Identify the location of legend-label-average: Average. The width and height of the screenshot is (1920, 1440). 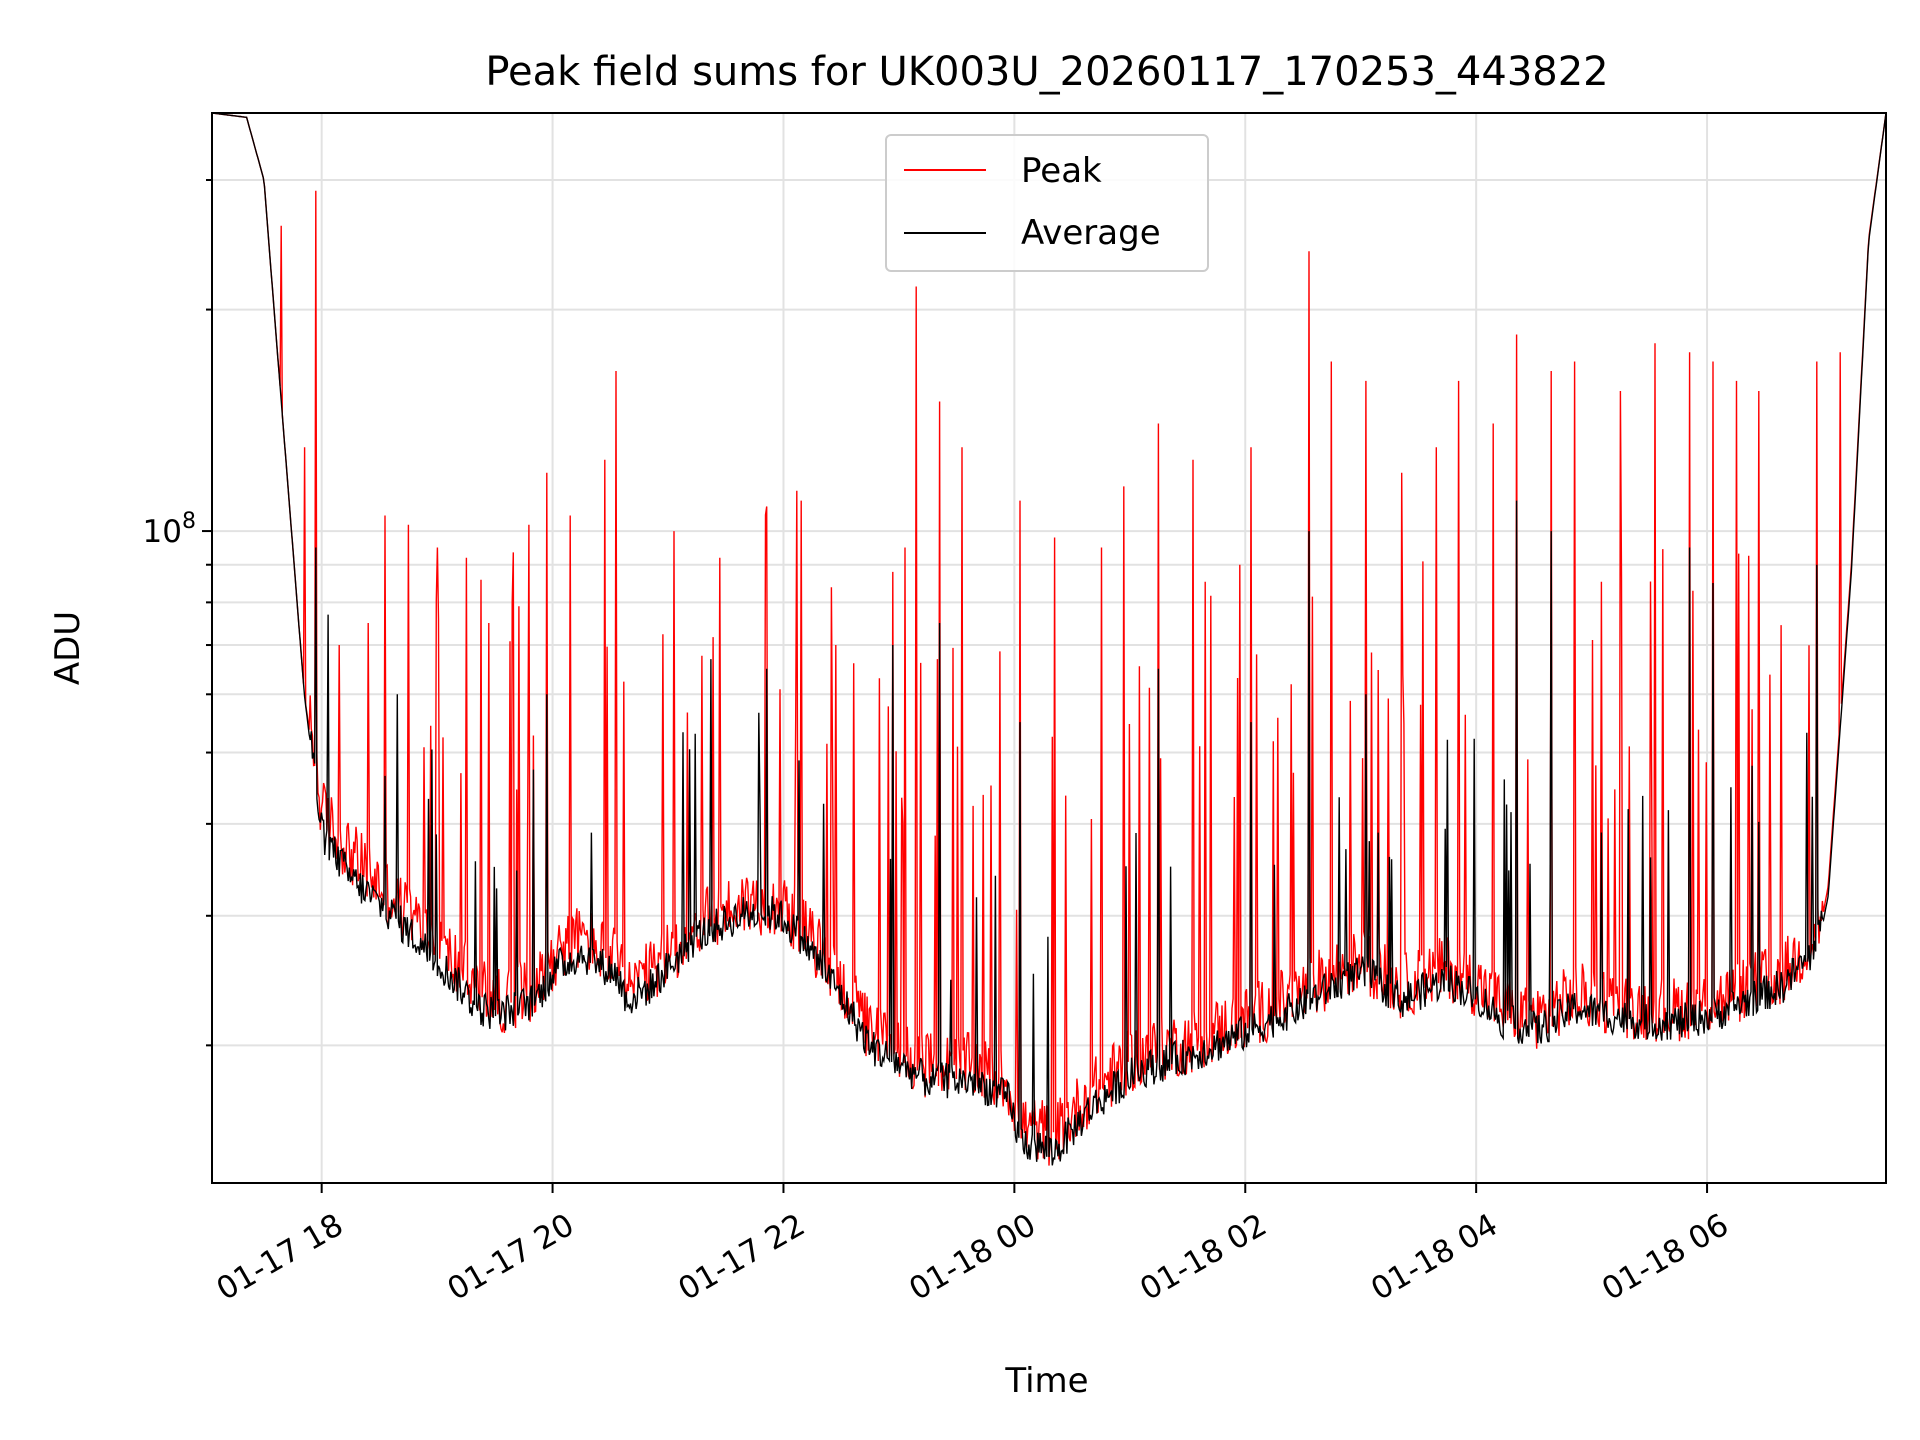
(1091, 233).